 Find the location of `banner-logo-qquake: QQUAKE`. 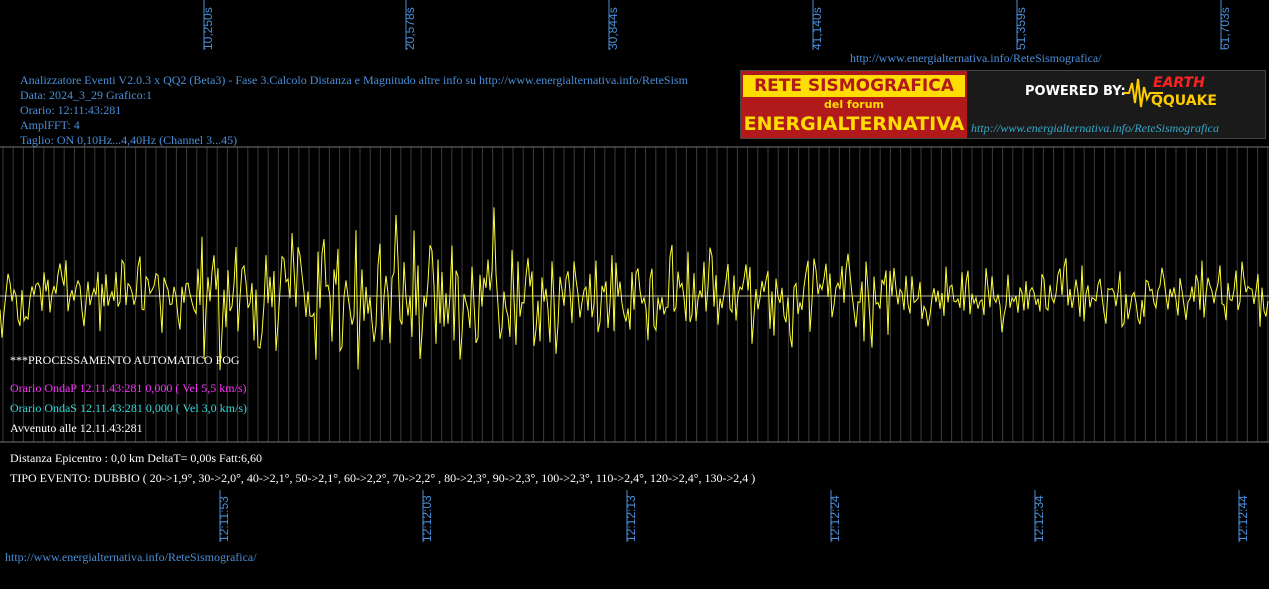

banner-logo-qquake: QQUAKE is located at coordinates (1184, 101).